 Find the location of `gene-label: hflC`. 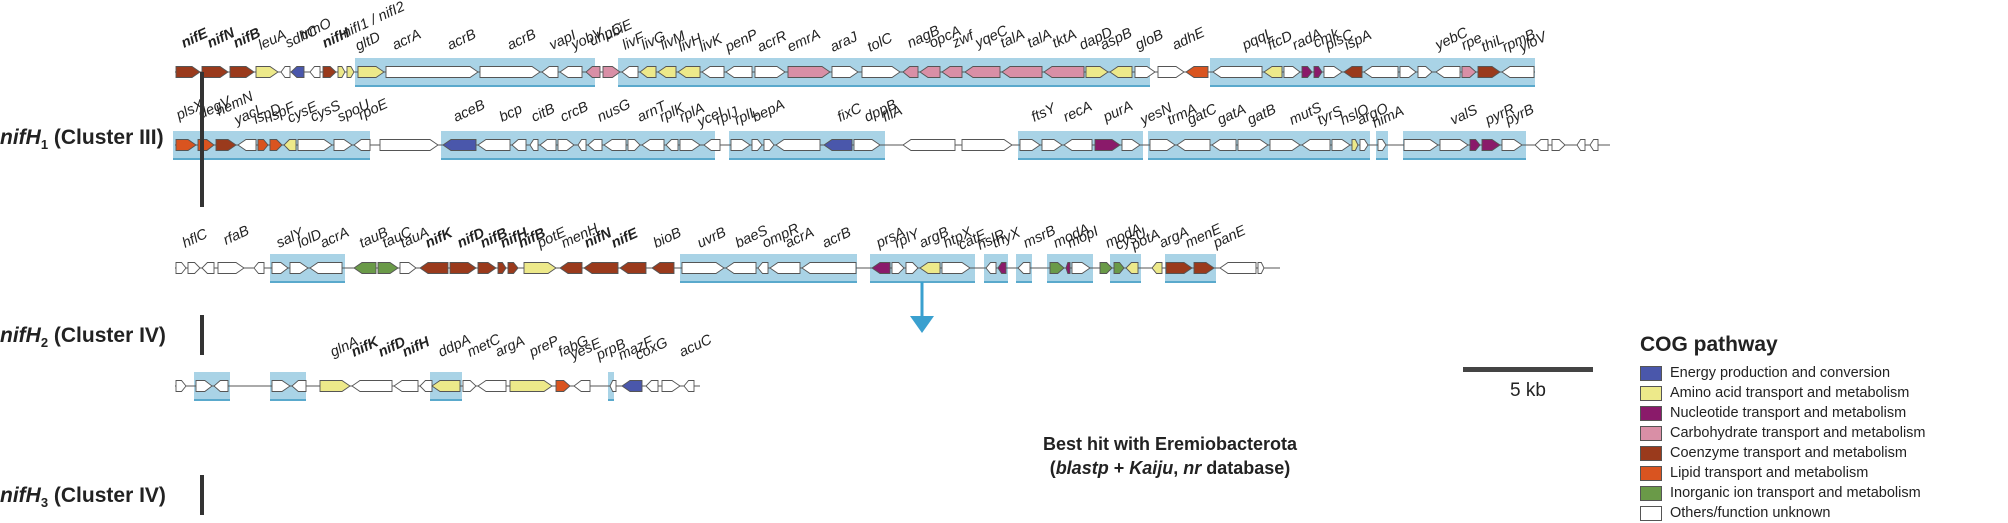

gene-label: hflC is located at coordinates (195, 239).